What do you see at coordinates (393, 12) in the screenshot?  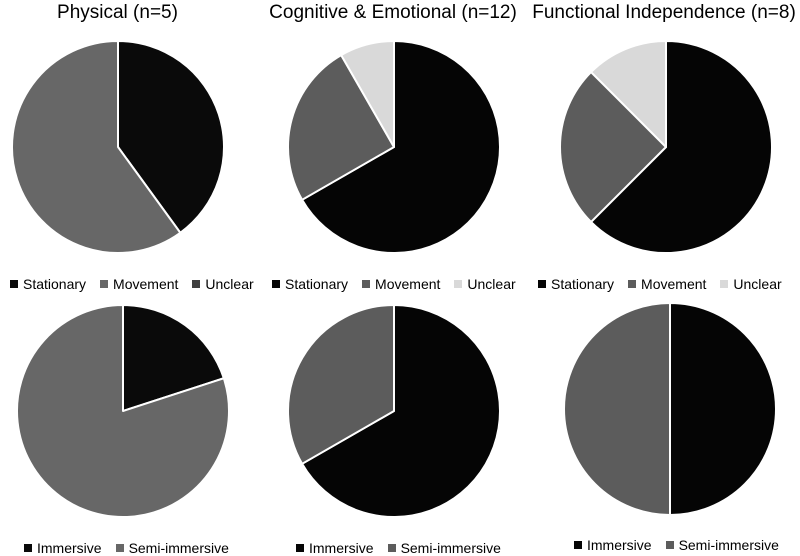 I see `column-title-cognitive-emotional: Cognitive & Emotional (n=12)` at bounding box center [393, 12].